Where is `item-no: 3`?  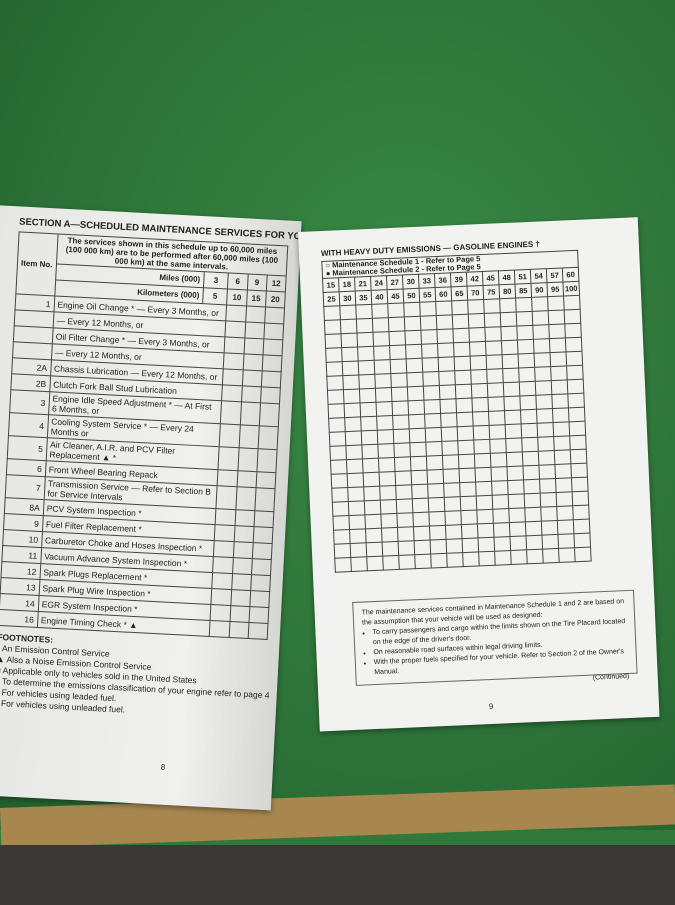 item-no: 3 is located at coordinates (29, 402).